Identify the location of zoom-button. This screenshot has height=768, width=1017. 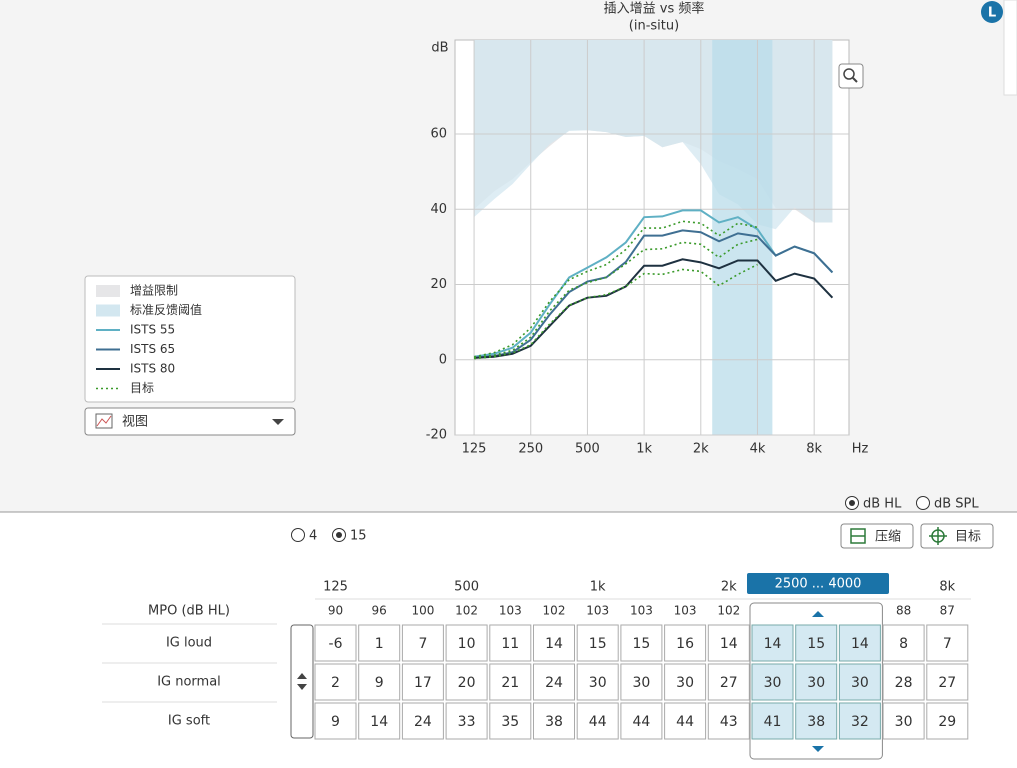
(851, 76).